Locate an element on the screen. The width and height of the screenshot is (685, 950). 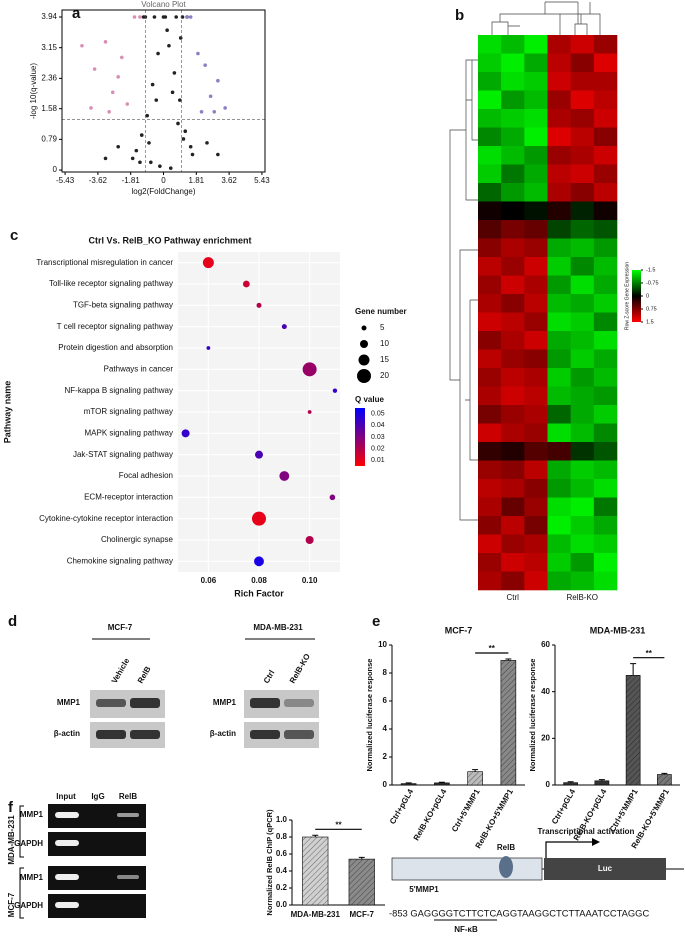
x-tick-label: Ctrl+pGL4 is located at coordinates (402, 806).